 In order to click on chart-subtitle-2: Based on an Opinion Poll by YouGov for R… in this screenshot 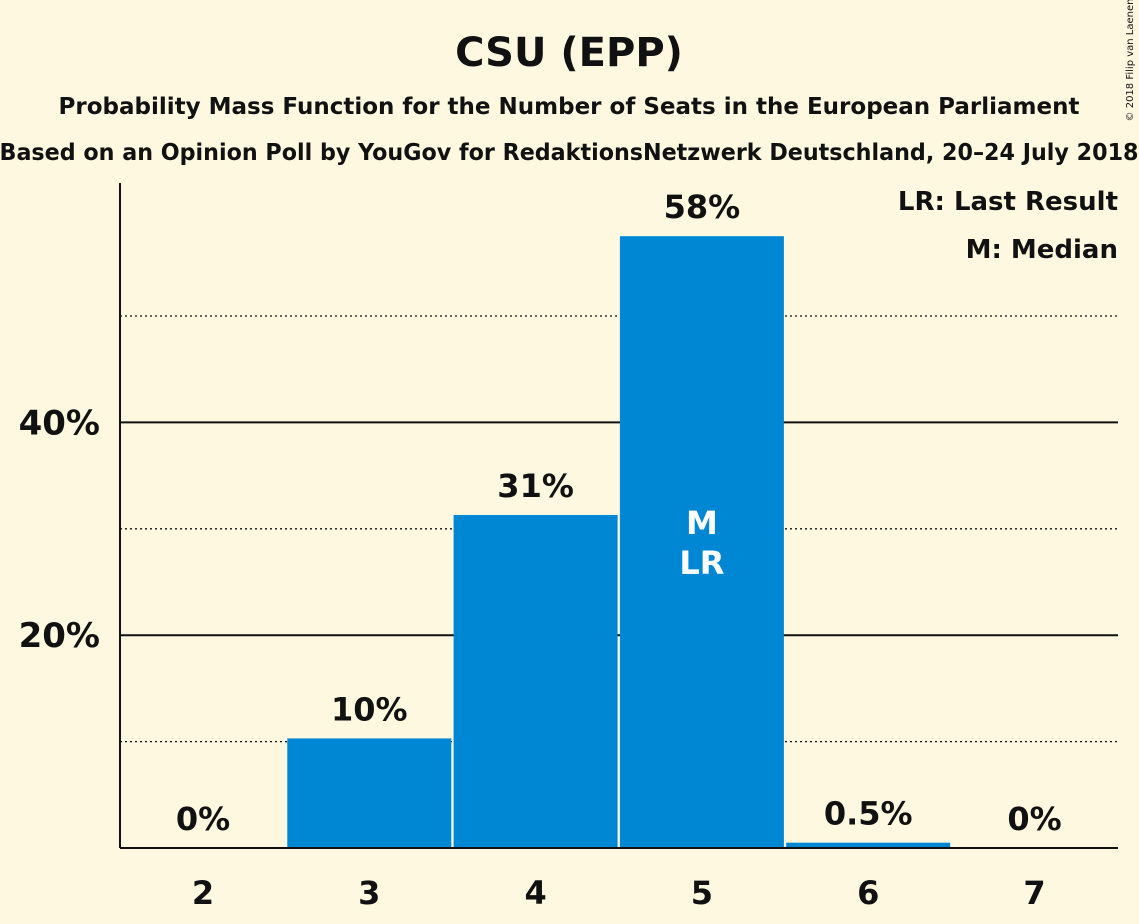, I will do `click(569, 153)`.